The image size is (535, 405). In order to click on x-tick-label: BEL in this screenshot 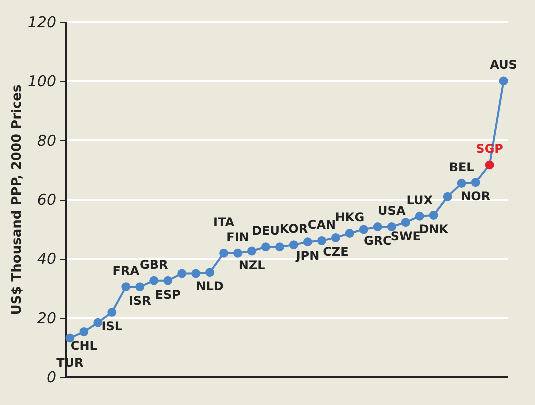, I will do `click(462, 167)`.